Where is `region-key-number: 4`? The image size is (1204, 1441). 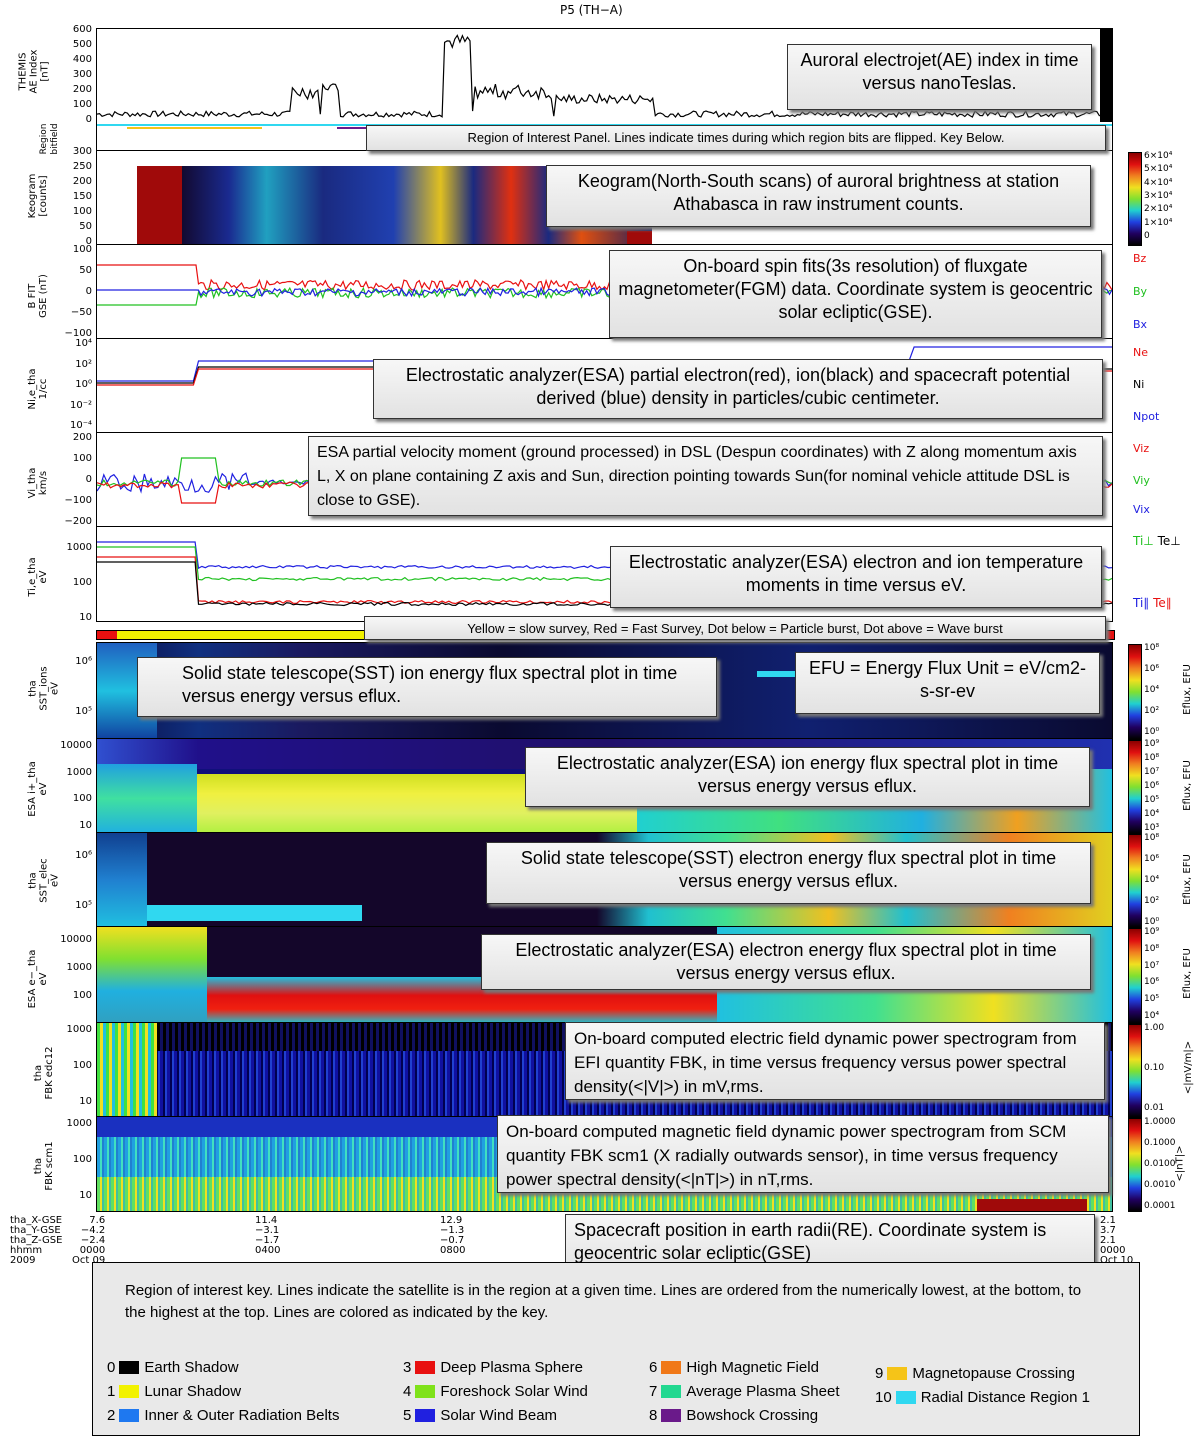
region-key-number: 4 is located at coordinates (407, 1391).